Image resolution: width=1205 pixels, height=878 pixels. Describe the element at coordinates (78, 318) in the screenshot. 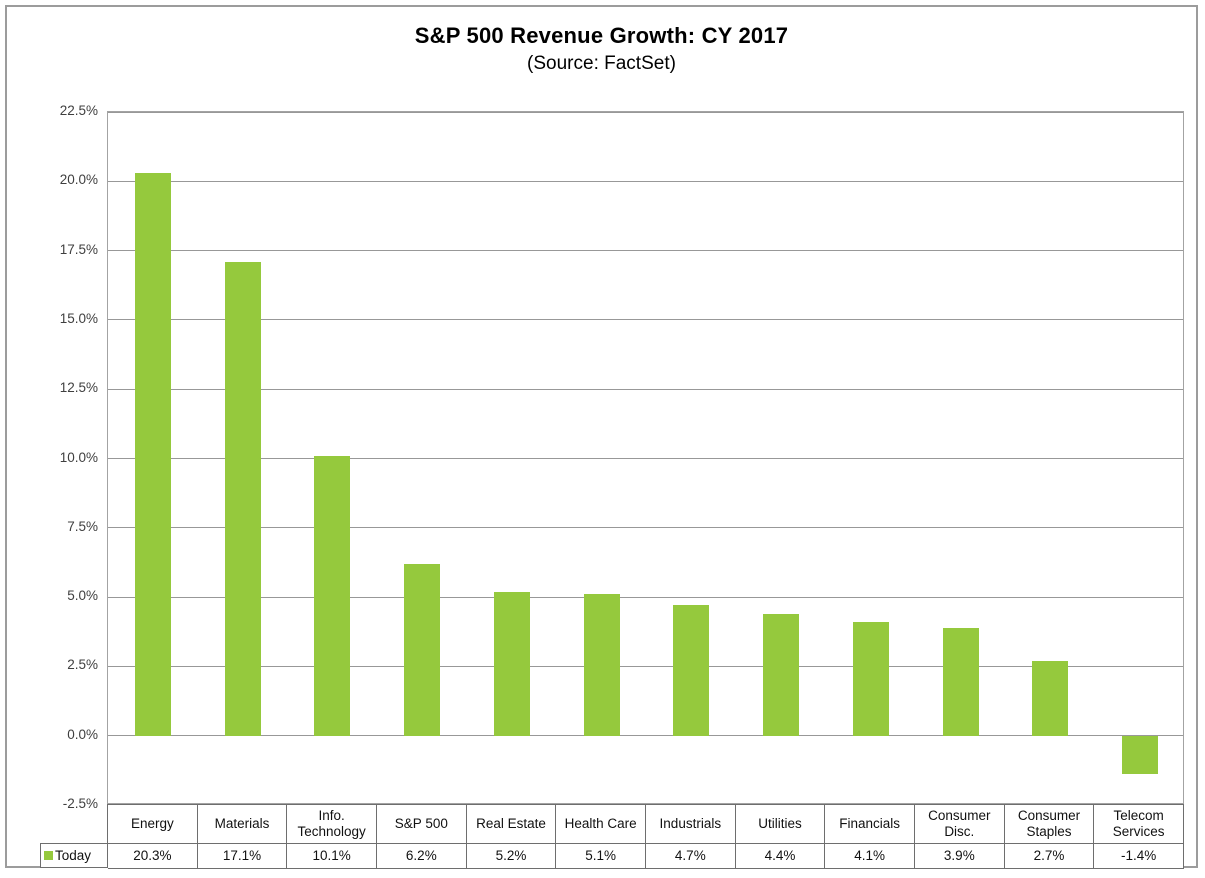

I see `y-axis-tick-label: 15.0%` at that location.